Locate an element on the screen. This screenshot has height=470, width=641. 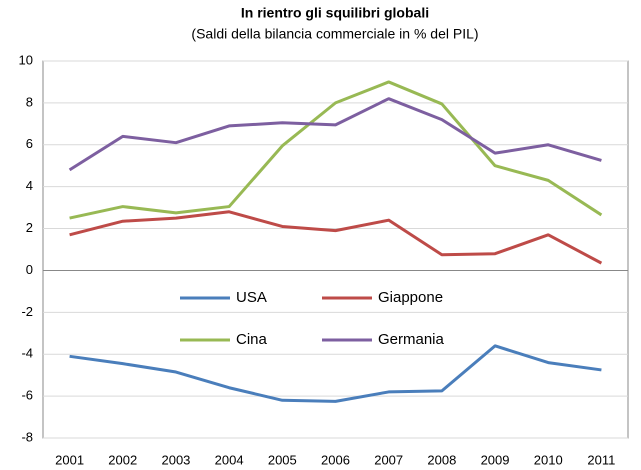
y-tick-label: -6 is located at coordinates (27, 395).